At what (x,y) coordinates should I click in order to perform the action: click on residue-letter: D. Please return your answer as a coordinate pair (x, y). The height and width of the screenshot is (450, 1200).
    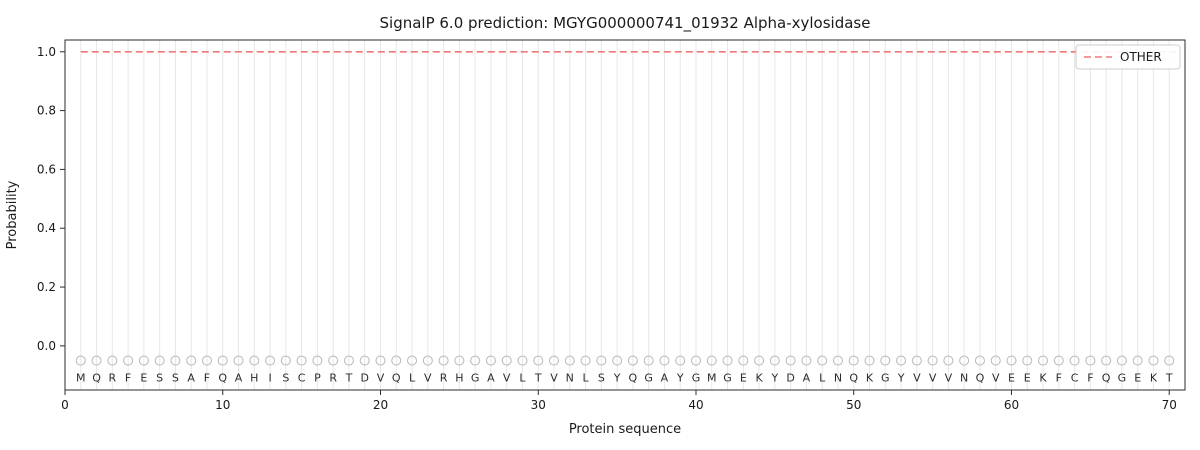
    Looking at the image, I should click on (790, 377).